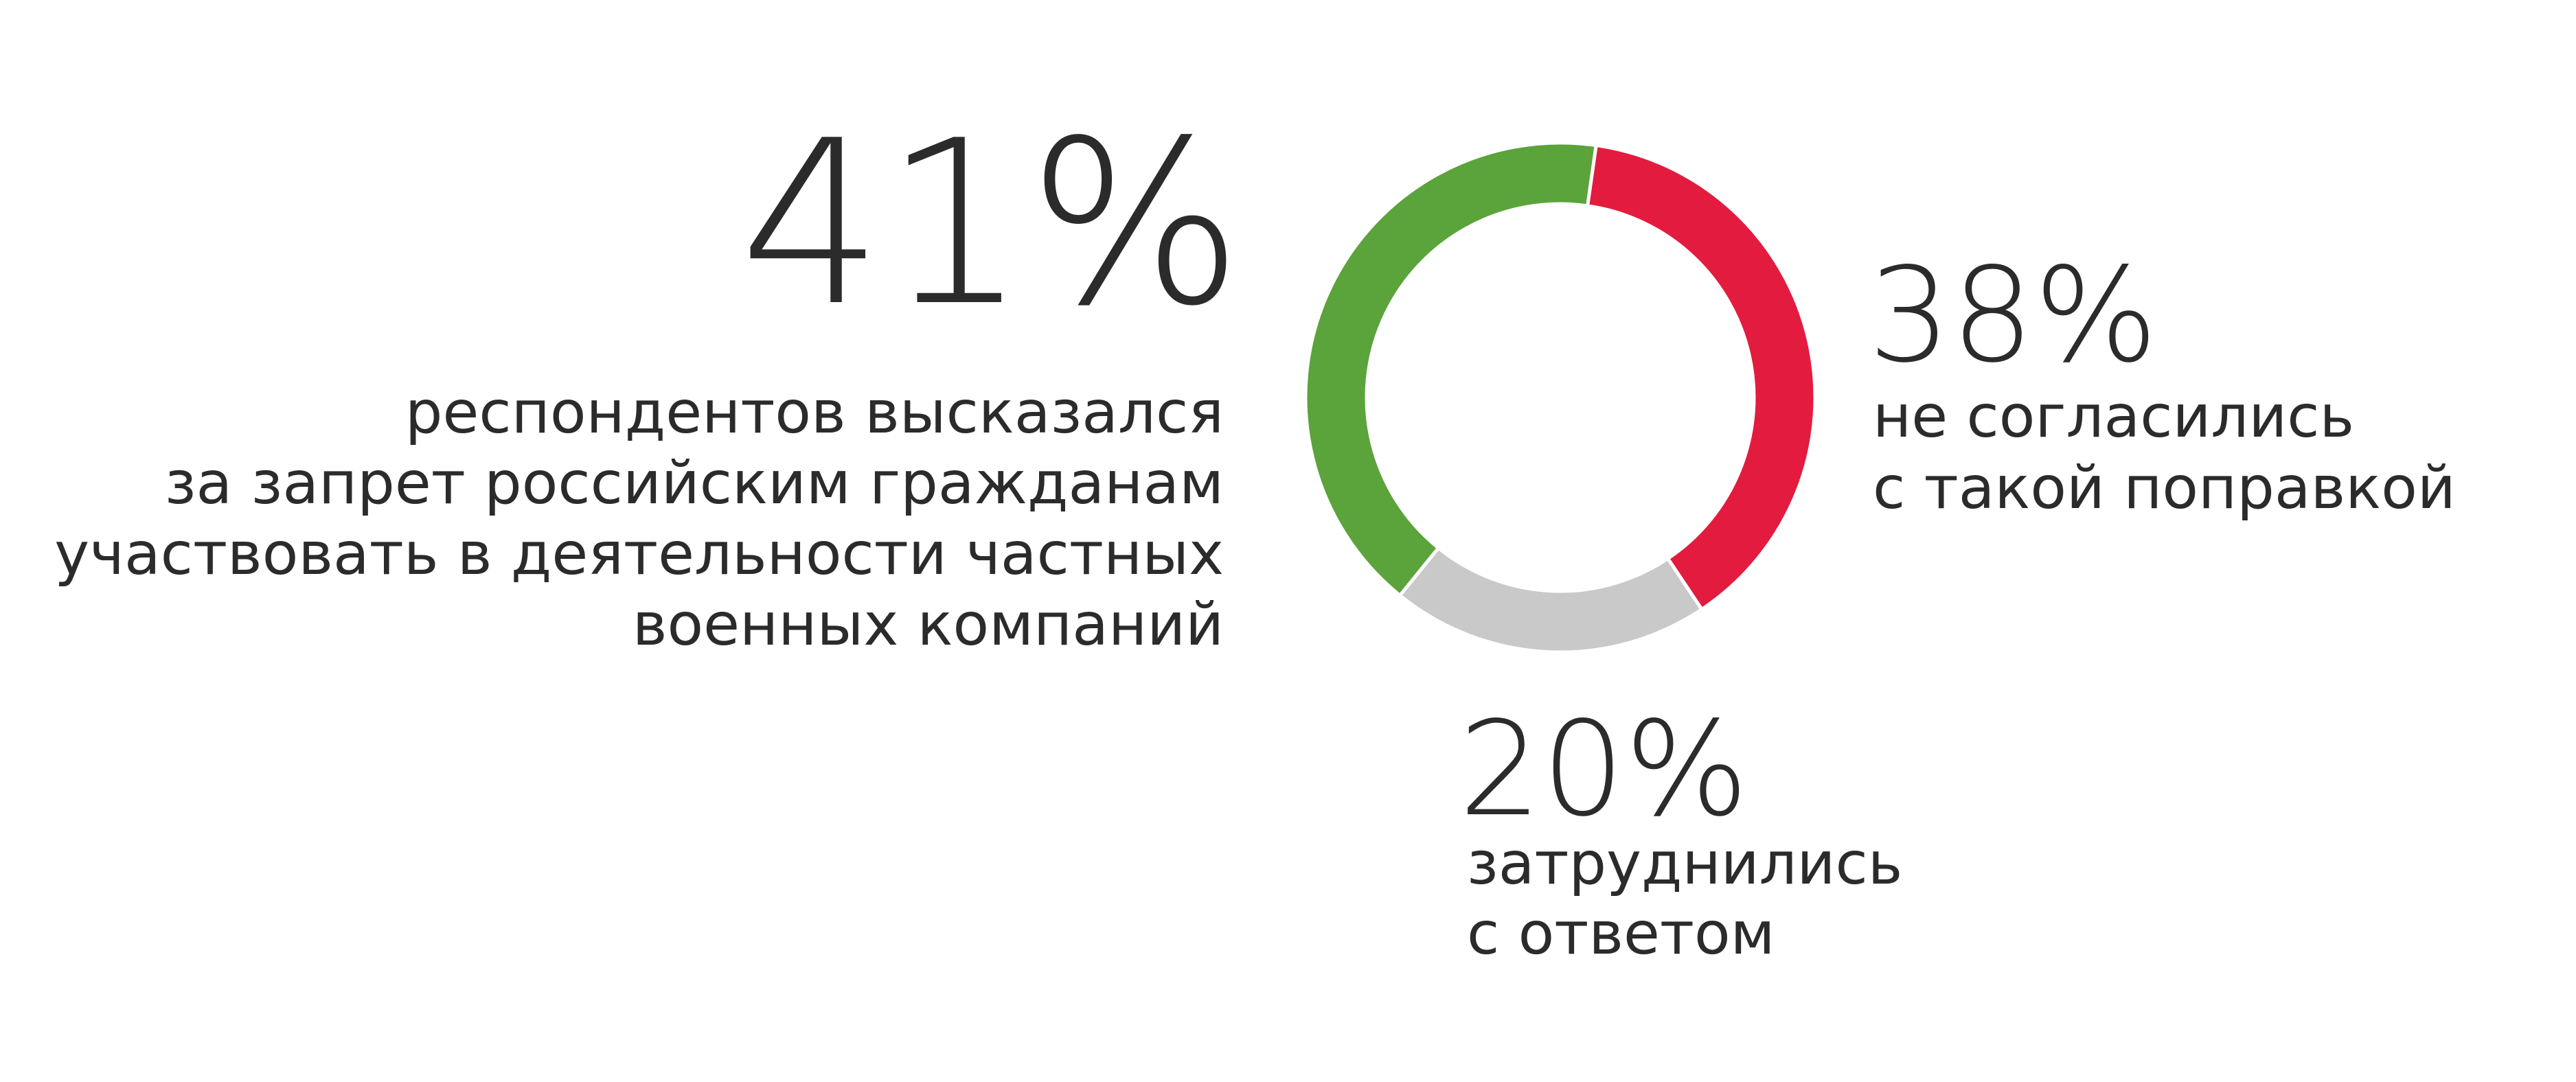 This screenshot has width=2576, height=1082. I want to click on category-label: затруднились, so click(1684, 863).